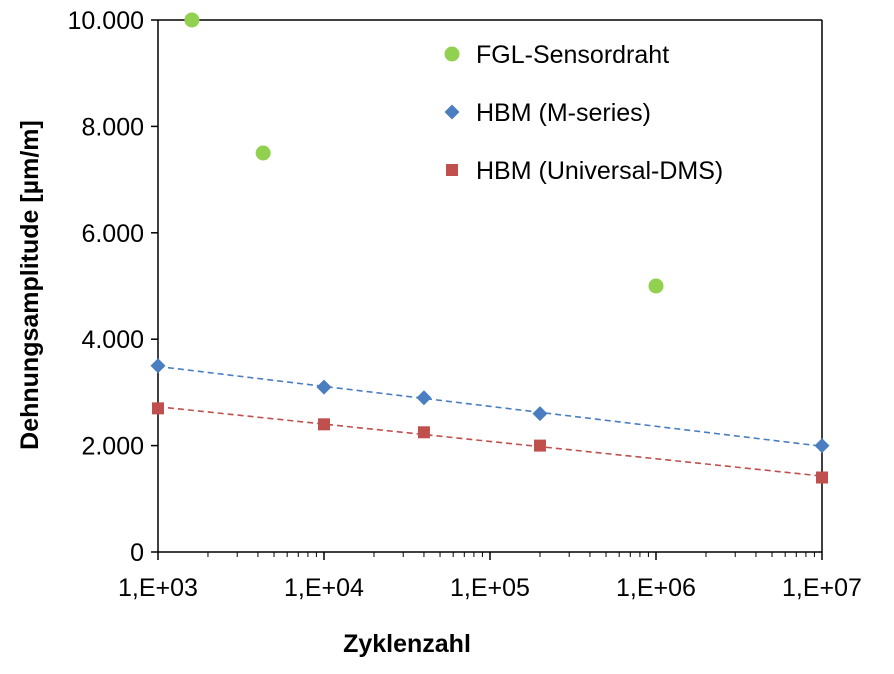 The image size is (894, 674). I want to click on x-tick-label: 1,E+07, so click(822, 588).